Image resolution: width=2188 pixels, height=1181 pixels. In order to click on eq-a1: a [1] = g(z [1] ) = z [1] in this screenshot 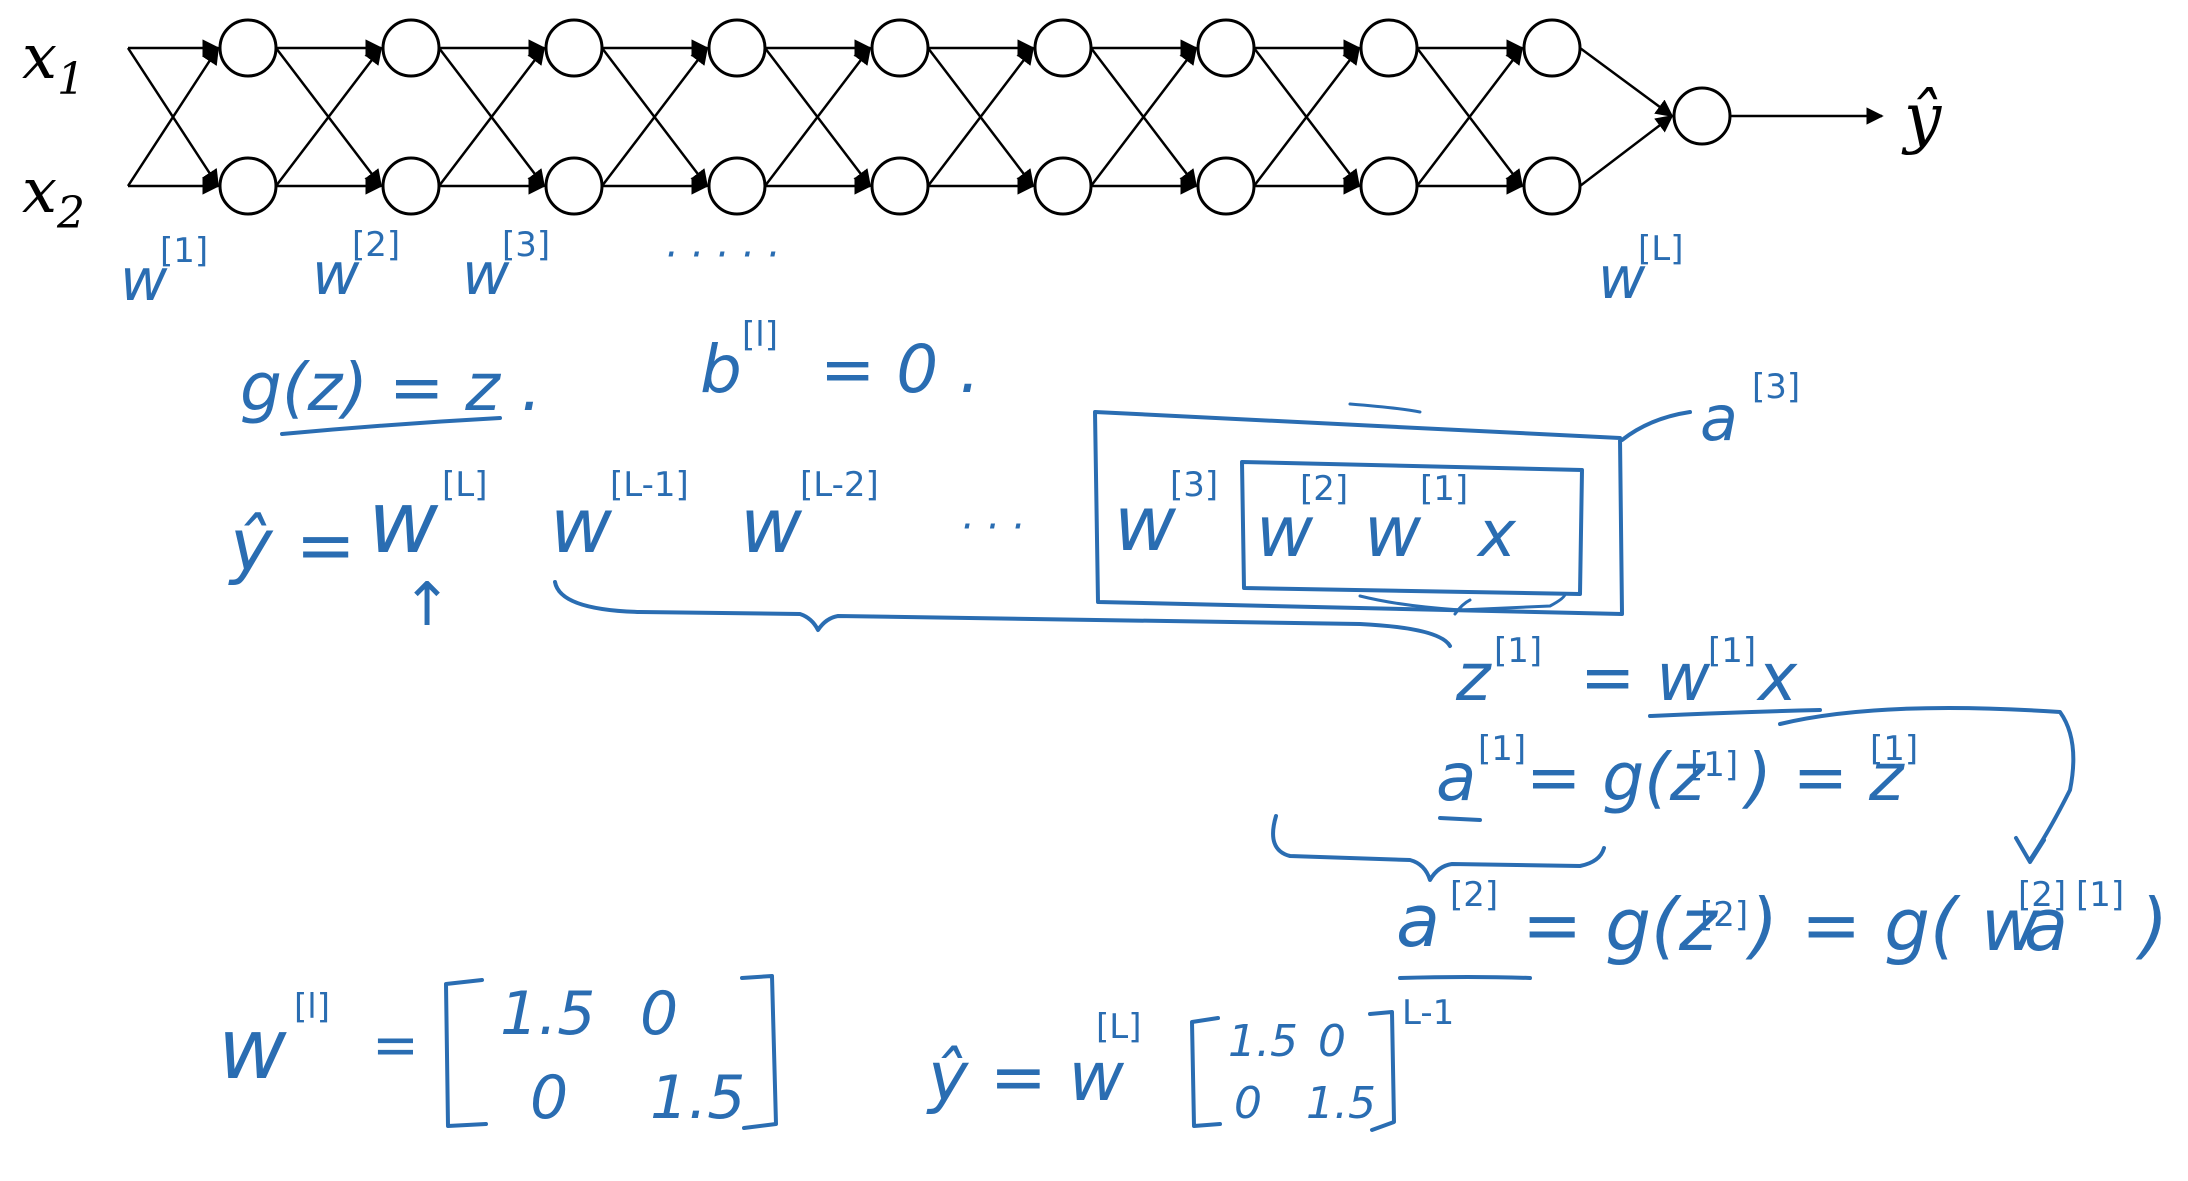, I will do `click(1594, 805)`.